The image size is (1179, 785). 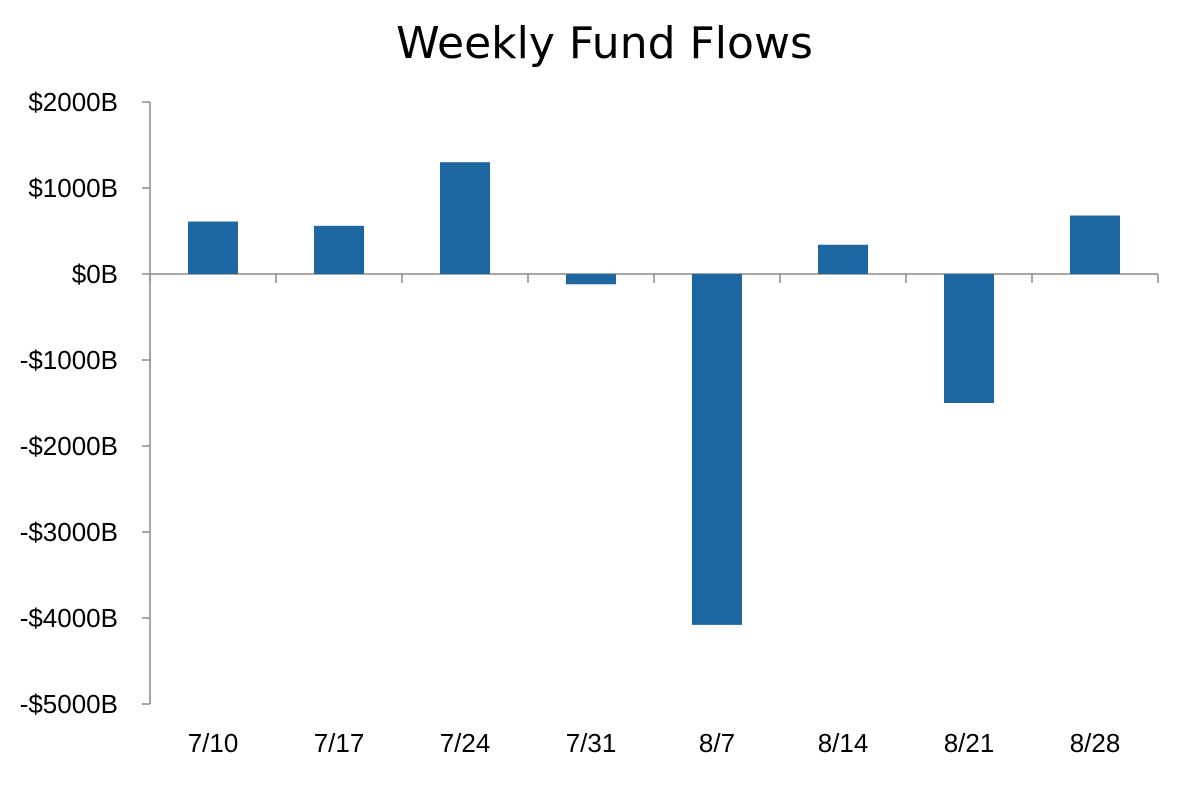 What do you see at coordinates (1095, 743) in the screenshot?
I see `x-tick-label: 8/28` at bounding box center [1095, 743].